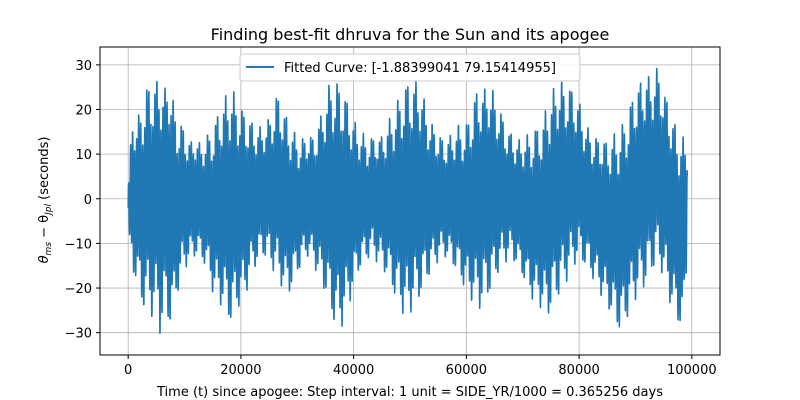  I want to click on y-label-units: (seconds), so click(44, 170).